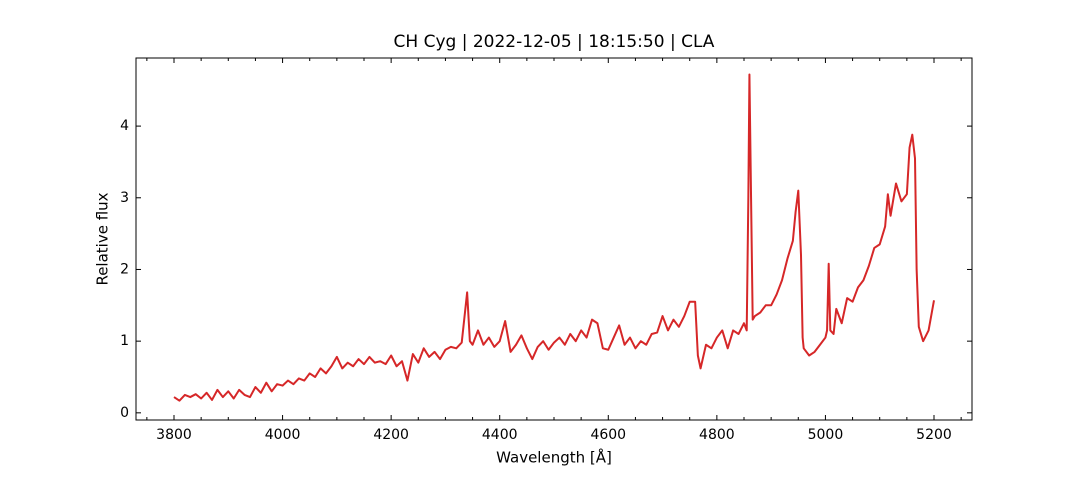  I want to click on x-axis-label: Wavelength [Å], so click(554, 457).